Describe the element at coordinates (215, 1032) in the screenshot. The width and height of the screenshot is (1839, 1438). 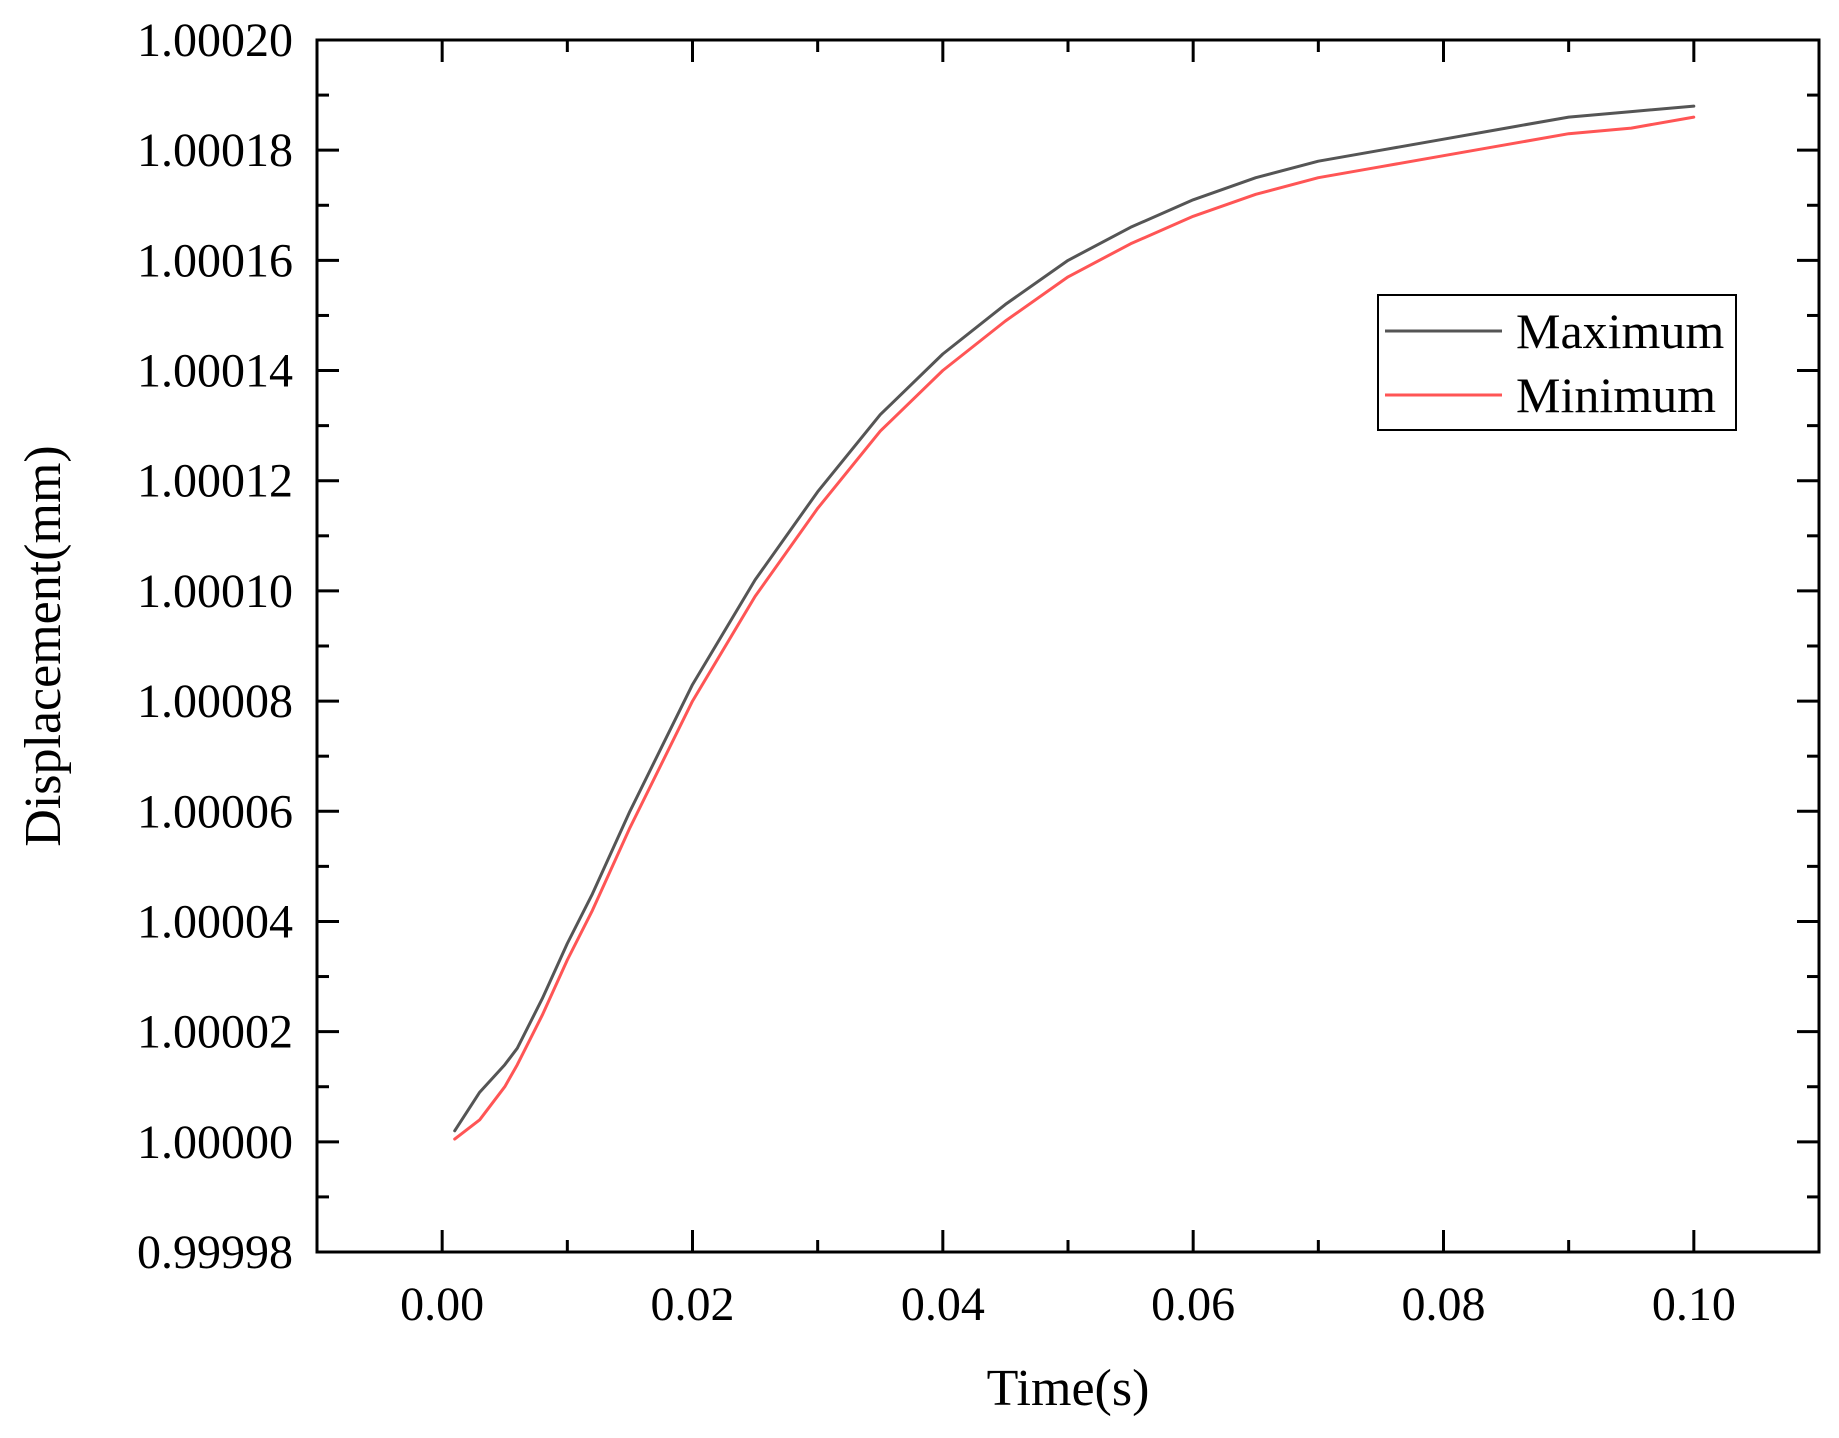
I see `y-tick-label: 1.00002` at that location.